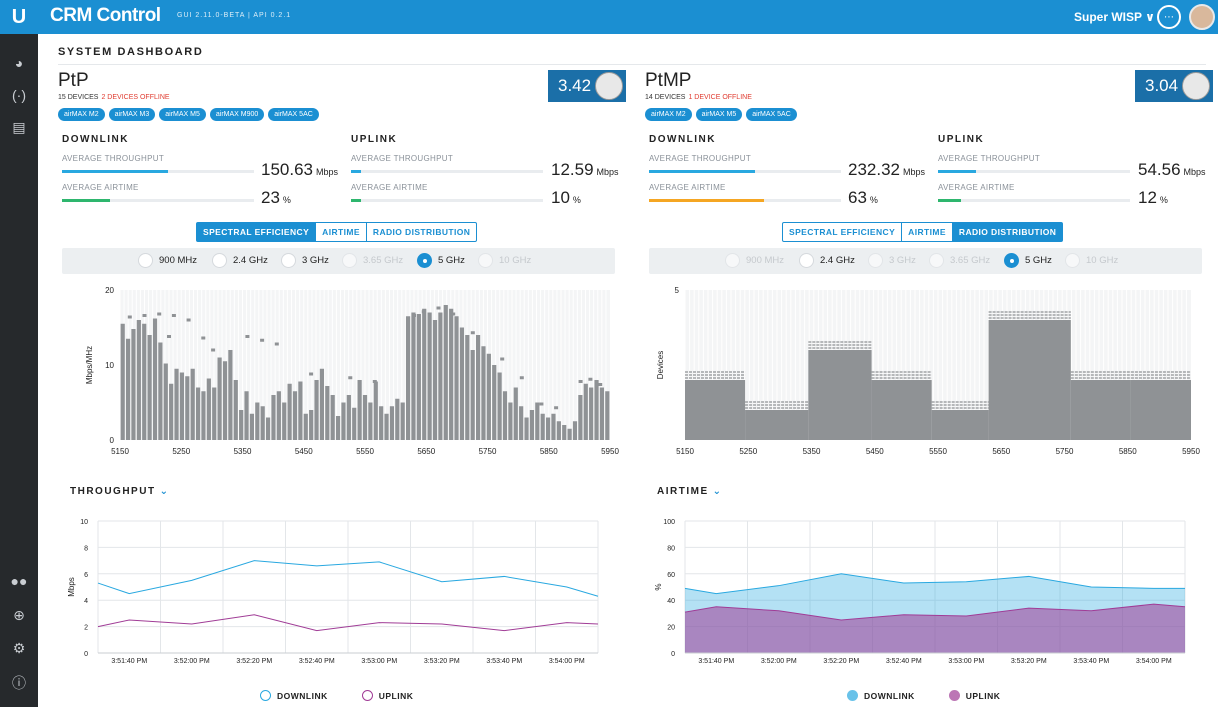 Image resolution: width=1218 pixels, height=707 pixels. I want to click on downlink-airtime-label: AVERAGE AIRTIME, so click(687, 187).